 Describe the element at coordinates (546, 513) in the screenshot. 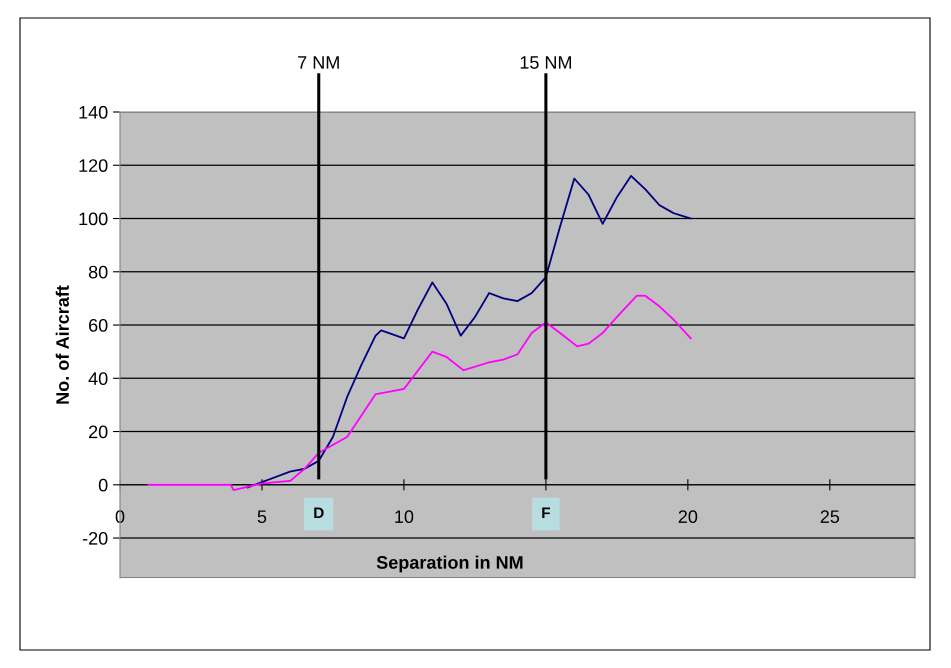

I see `annotation: F` at that location.